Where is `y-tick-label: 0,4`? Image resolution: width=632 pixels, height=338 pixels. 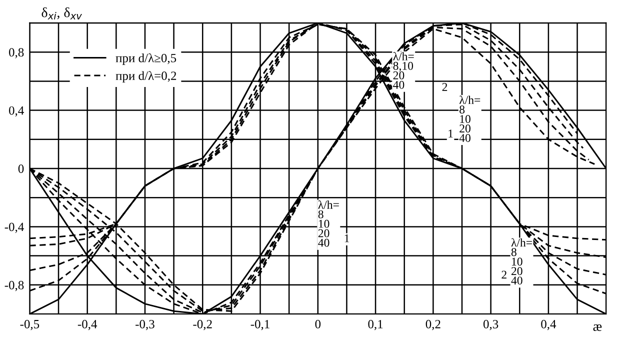 y-tick-label: 0,4 is located at coordinates (16, 111).